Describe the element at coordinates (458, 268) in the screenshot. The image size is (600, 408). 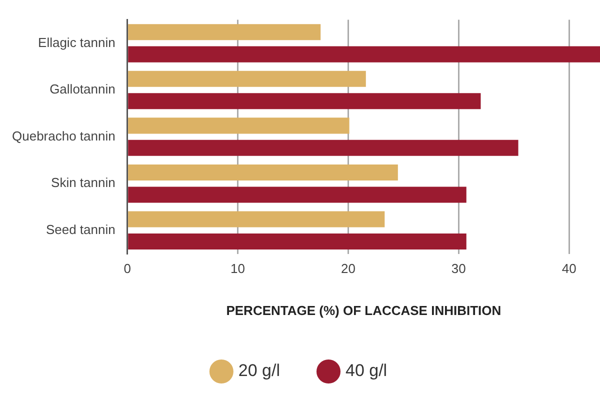
I see `x-tick-label: 30` at that location.